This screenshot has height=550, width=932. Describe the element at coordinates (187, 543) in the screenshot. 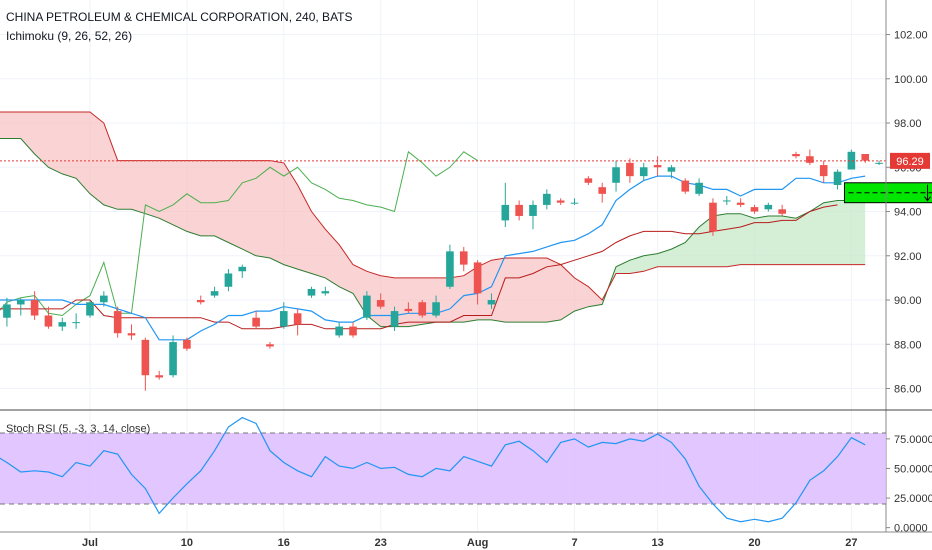

I see `time-tick-label: 10` at that location.